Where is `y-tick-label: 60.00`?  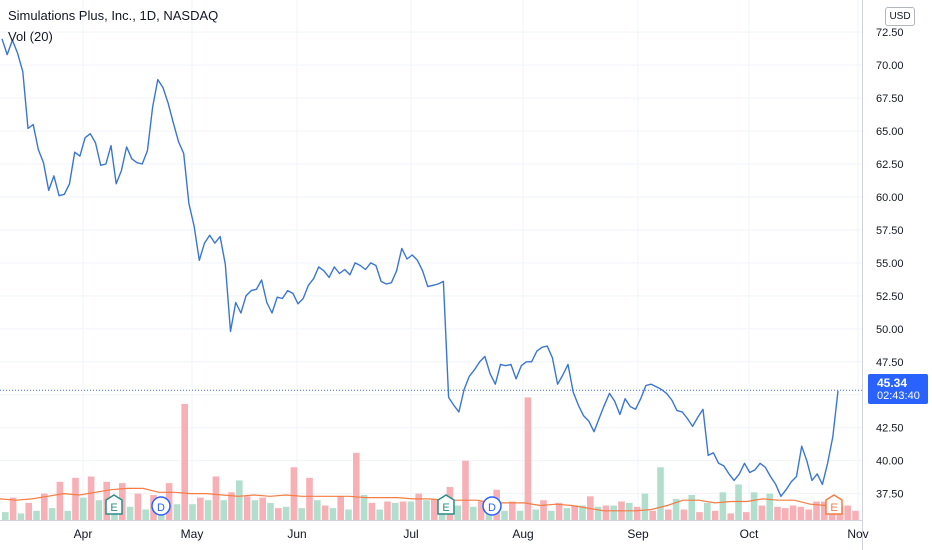
y-tick-label: 60.00 is located at coordinates (890, 198).